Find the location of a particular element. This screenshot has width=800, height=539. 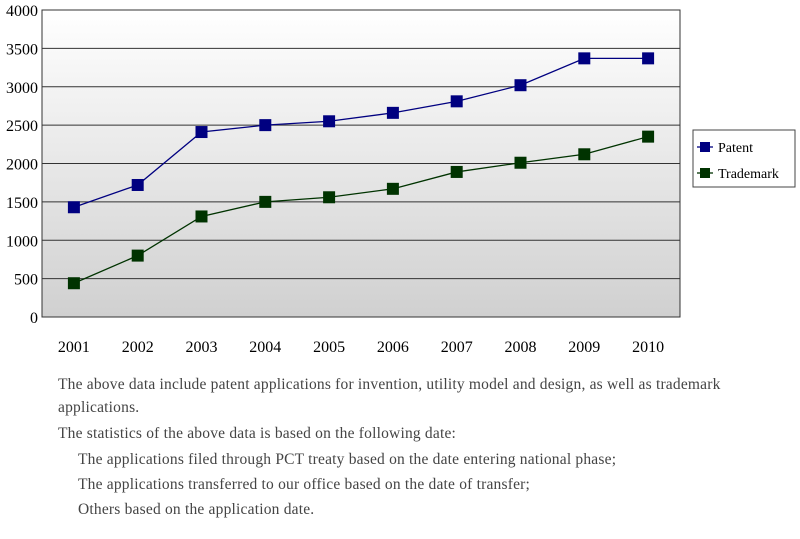

y-tick-label: 3500 is located at coordinates (22, 49).